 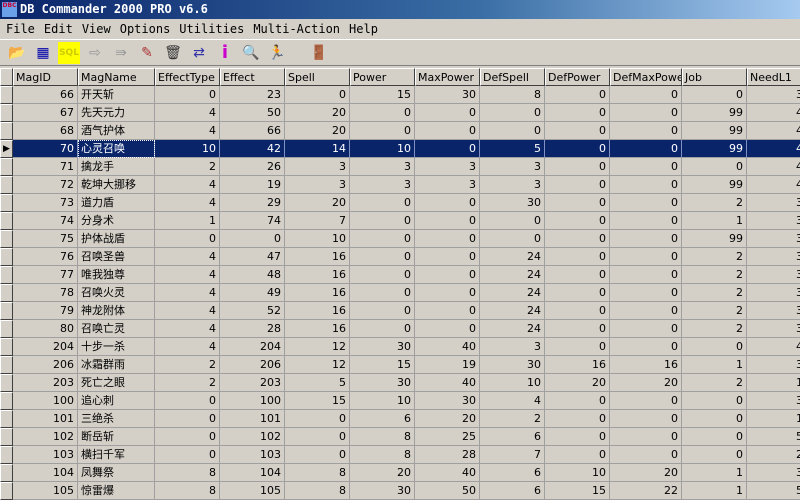 I want to click on cell-maxpower: 20, so click(x=447, y=419).